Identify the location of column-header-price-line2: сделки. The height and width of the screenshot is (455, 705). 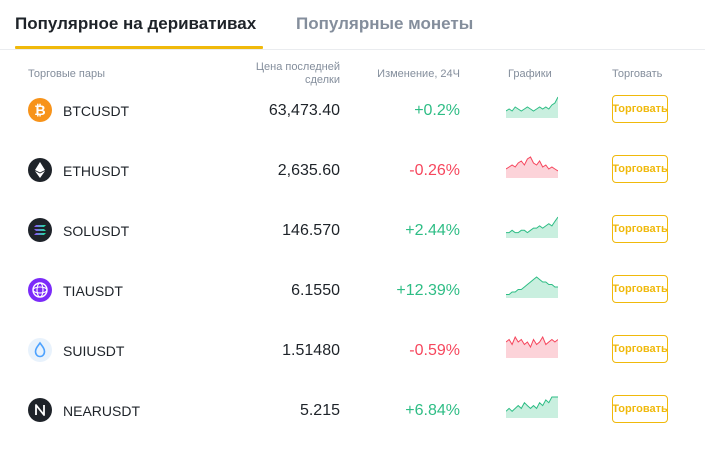
(322, 80).